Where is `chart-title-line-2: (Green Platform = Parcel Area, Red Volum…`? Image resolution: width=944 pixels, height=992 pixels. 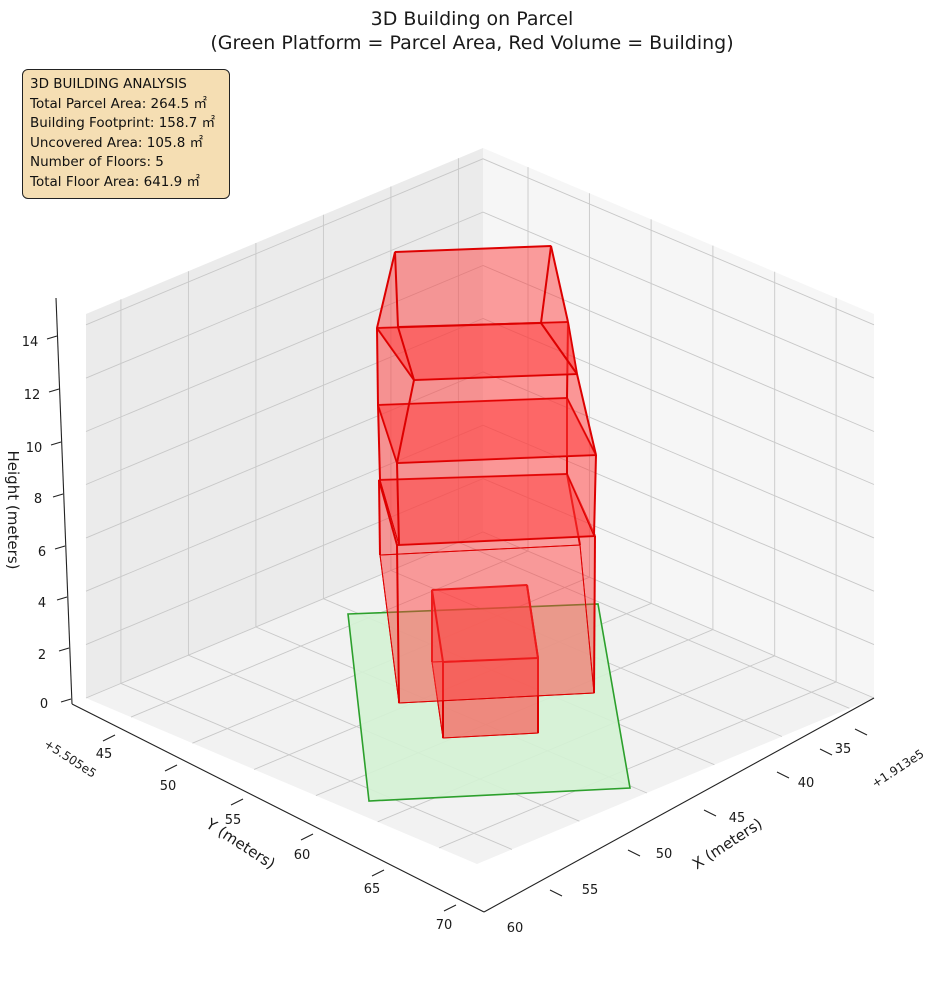 chart-title-line-2: (Green Platform = Parcel Area, Red Volum… is located at coordinates (471, 43).